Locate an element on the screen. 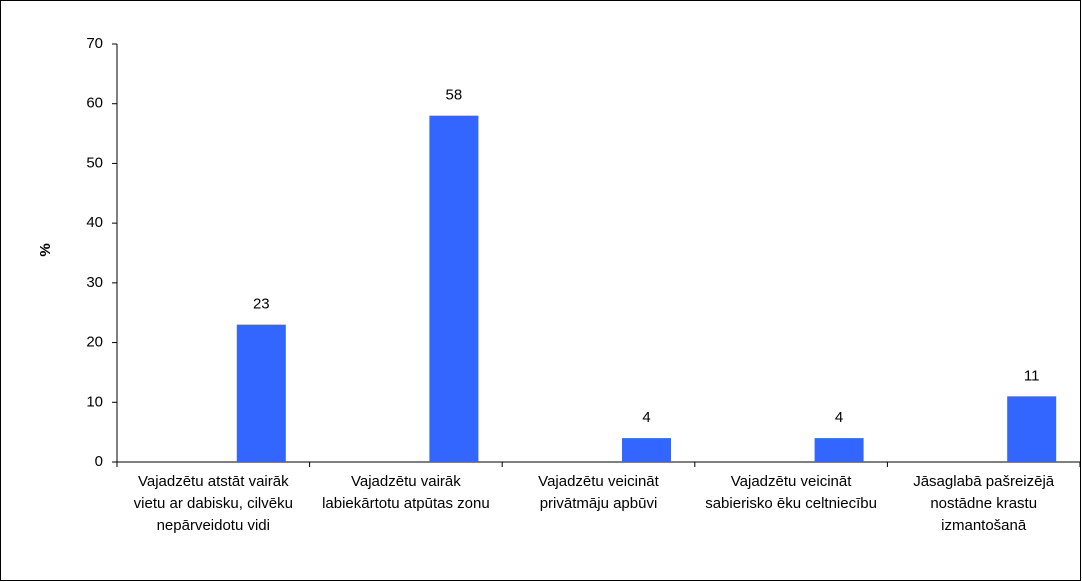  value-label: 11 is located at coordinates (1032, 375).